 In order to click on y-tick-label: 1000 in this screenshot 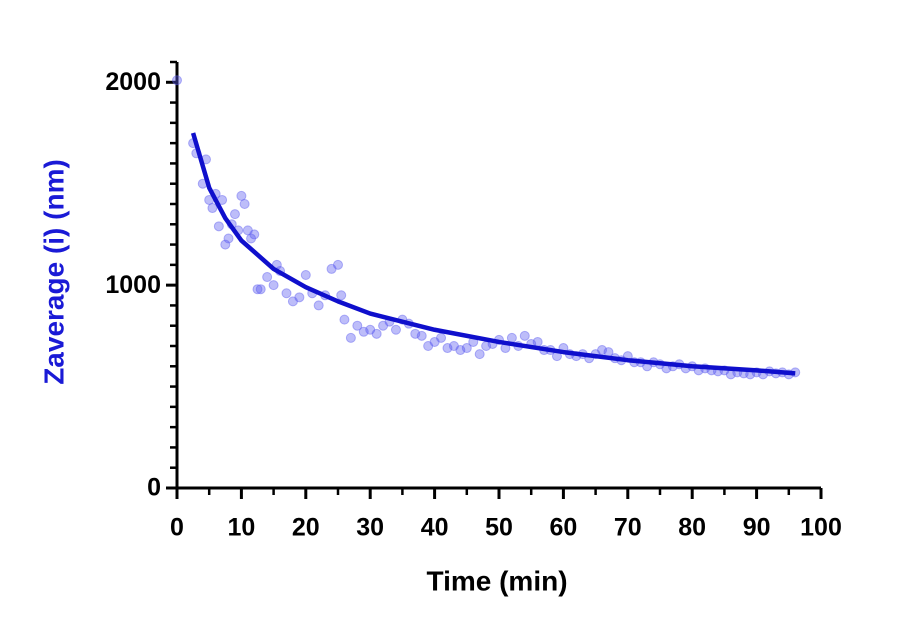, I will do `click(133, 285)`.